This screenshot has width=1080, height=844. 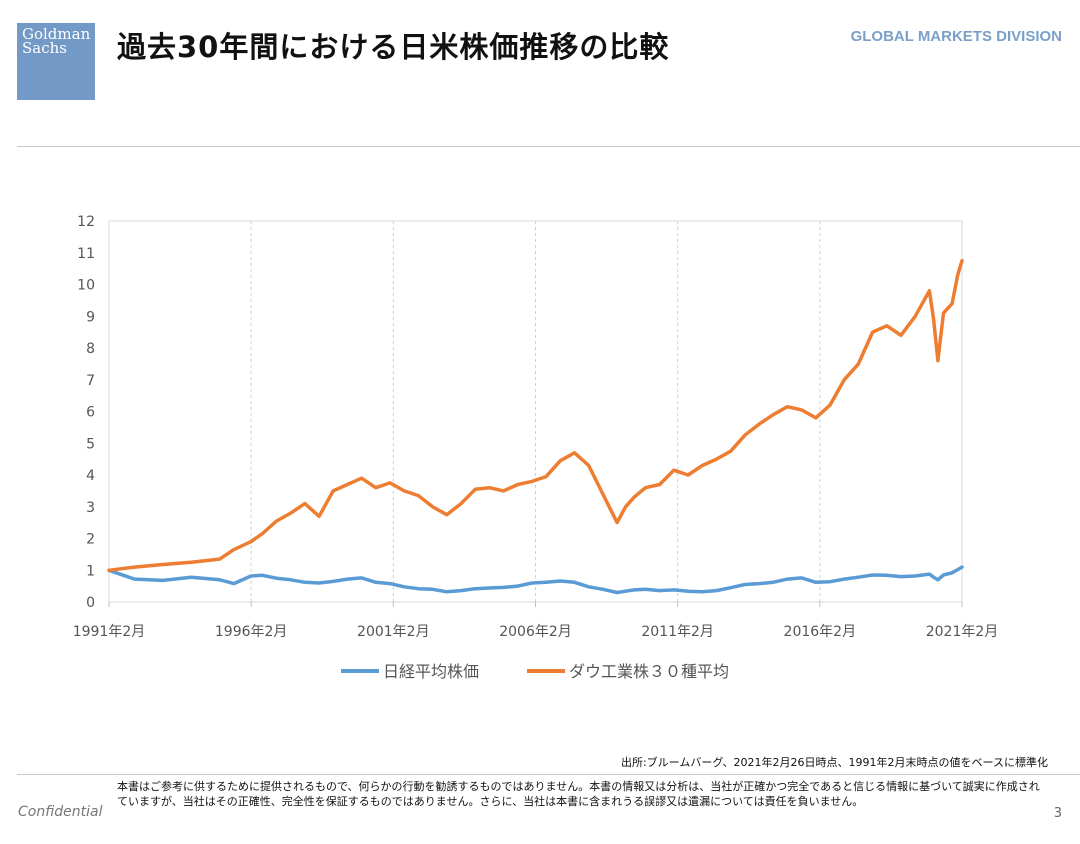 I want to click on page-title: 過去30年間における日米株価推移の比較, so click(x=393, y=47).